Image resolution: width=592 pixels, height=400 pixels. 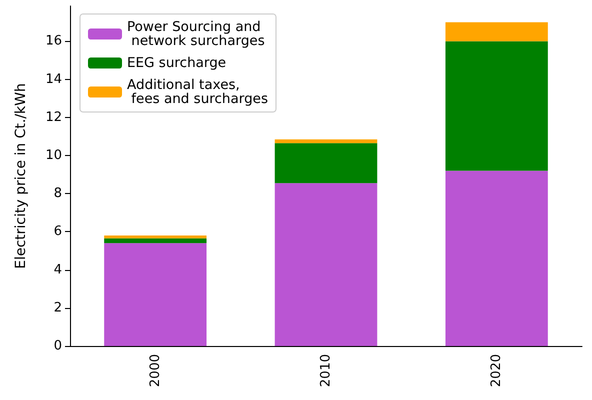 What do you see at coordinates (58, 194) in the screenshot?
I see `y-tick-label: 8` at bounding box center [58, 194].